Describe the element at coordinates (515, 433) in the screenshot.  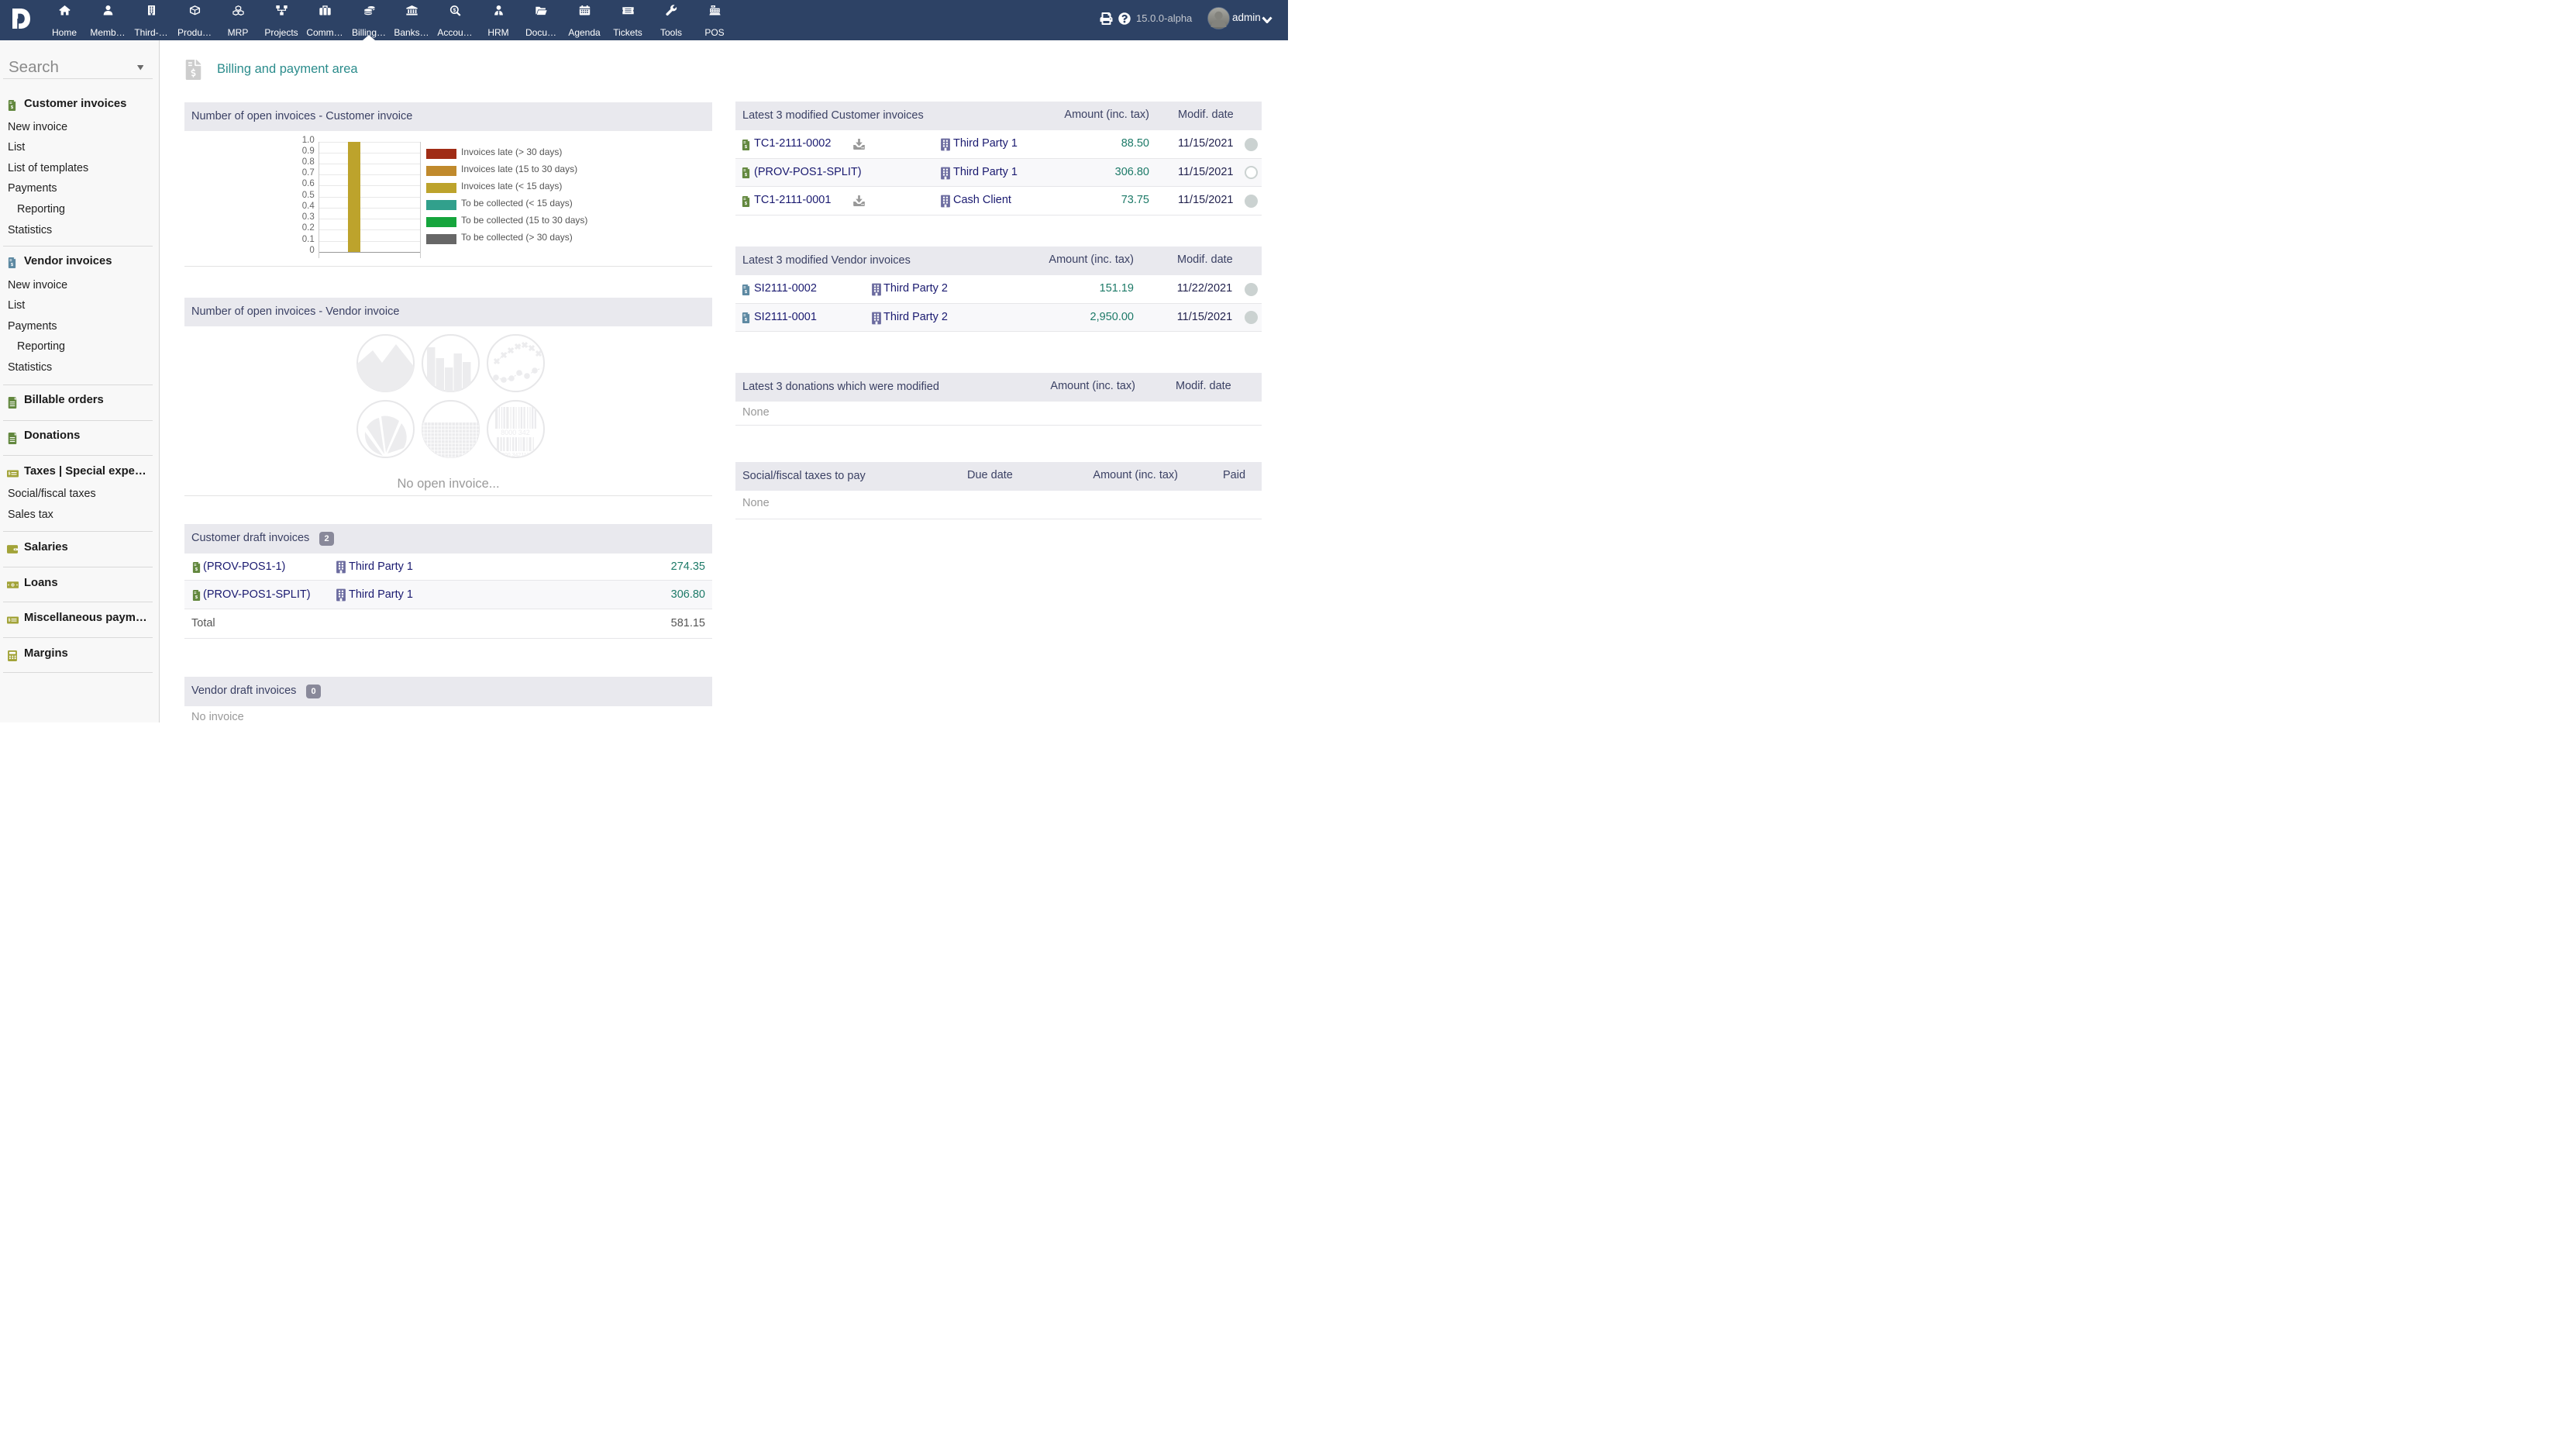
I see `svg-text: 8000 342` at that location.